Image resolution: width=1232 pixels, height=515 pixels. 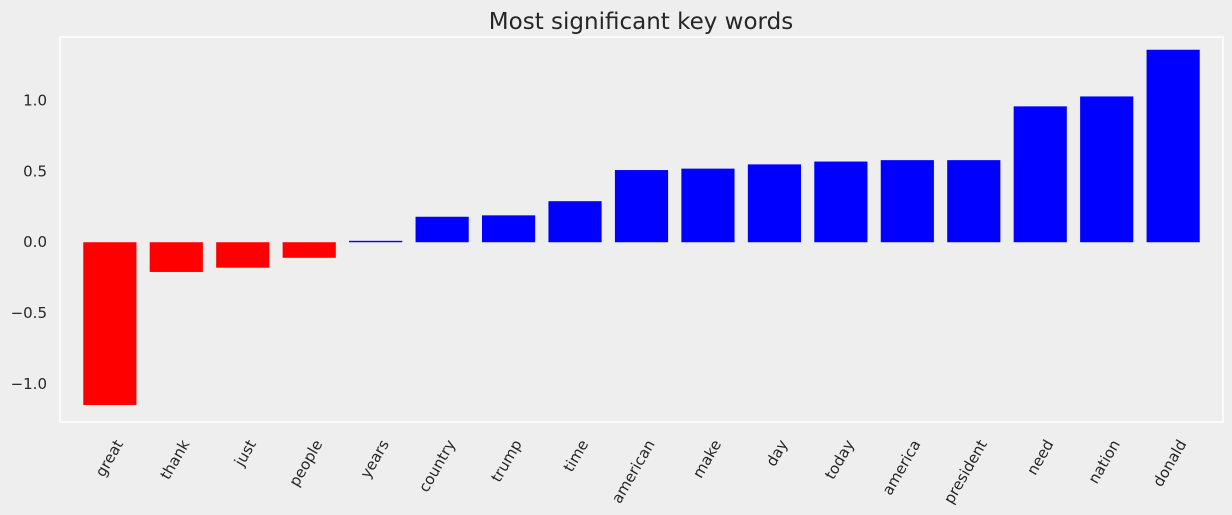 I want to click on bar-make, so click(x=708, y=205).